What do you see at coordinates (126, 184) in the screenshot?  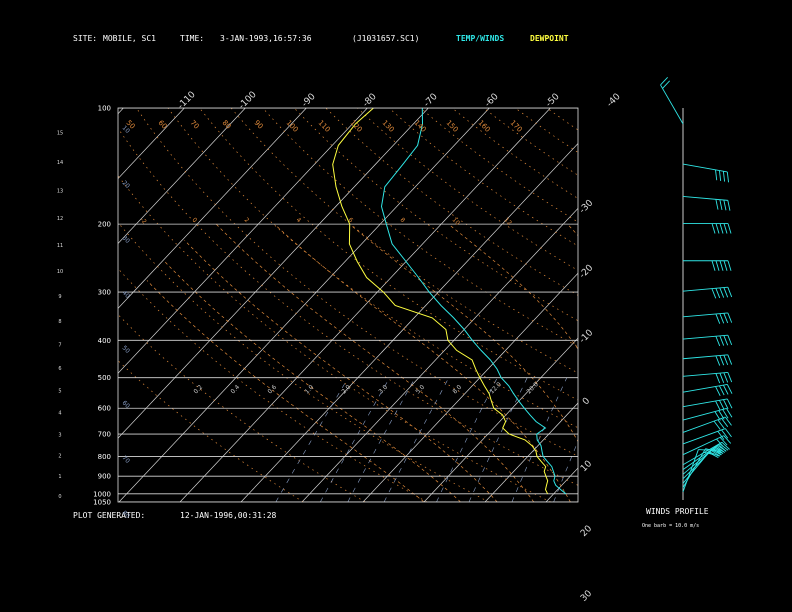 I see `theta-label-left: 20` at bounding box center [126, 184].